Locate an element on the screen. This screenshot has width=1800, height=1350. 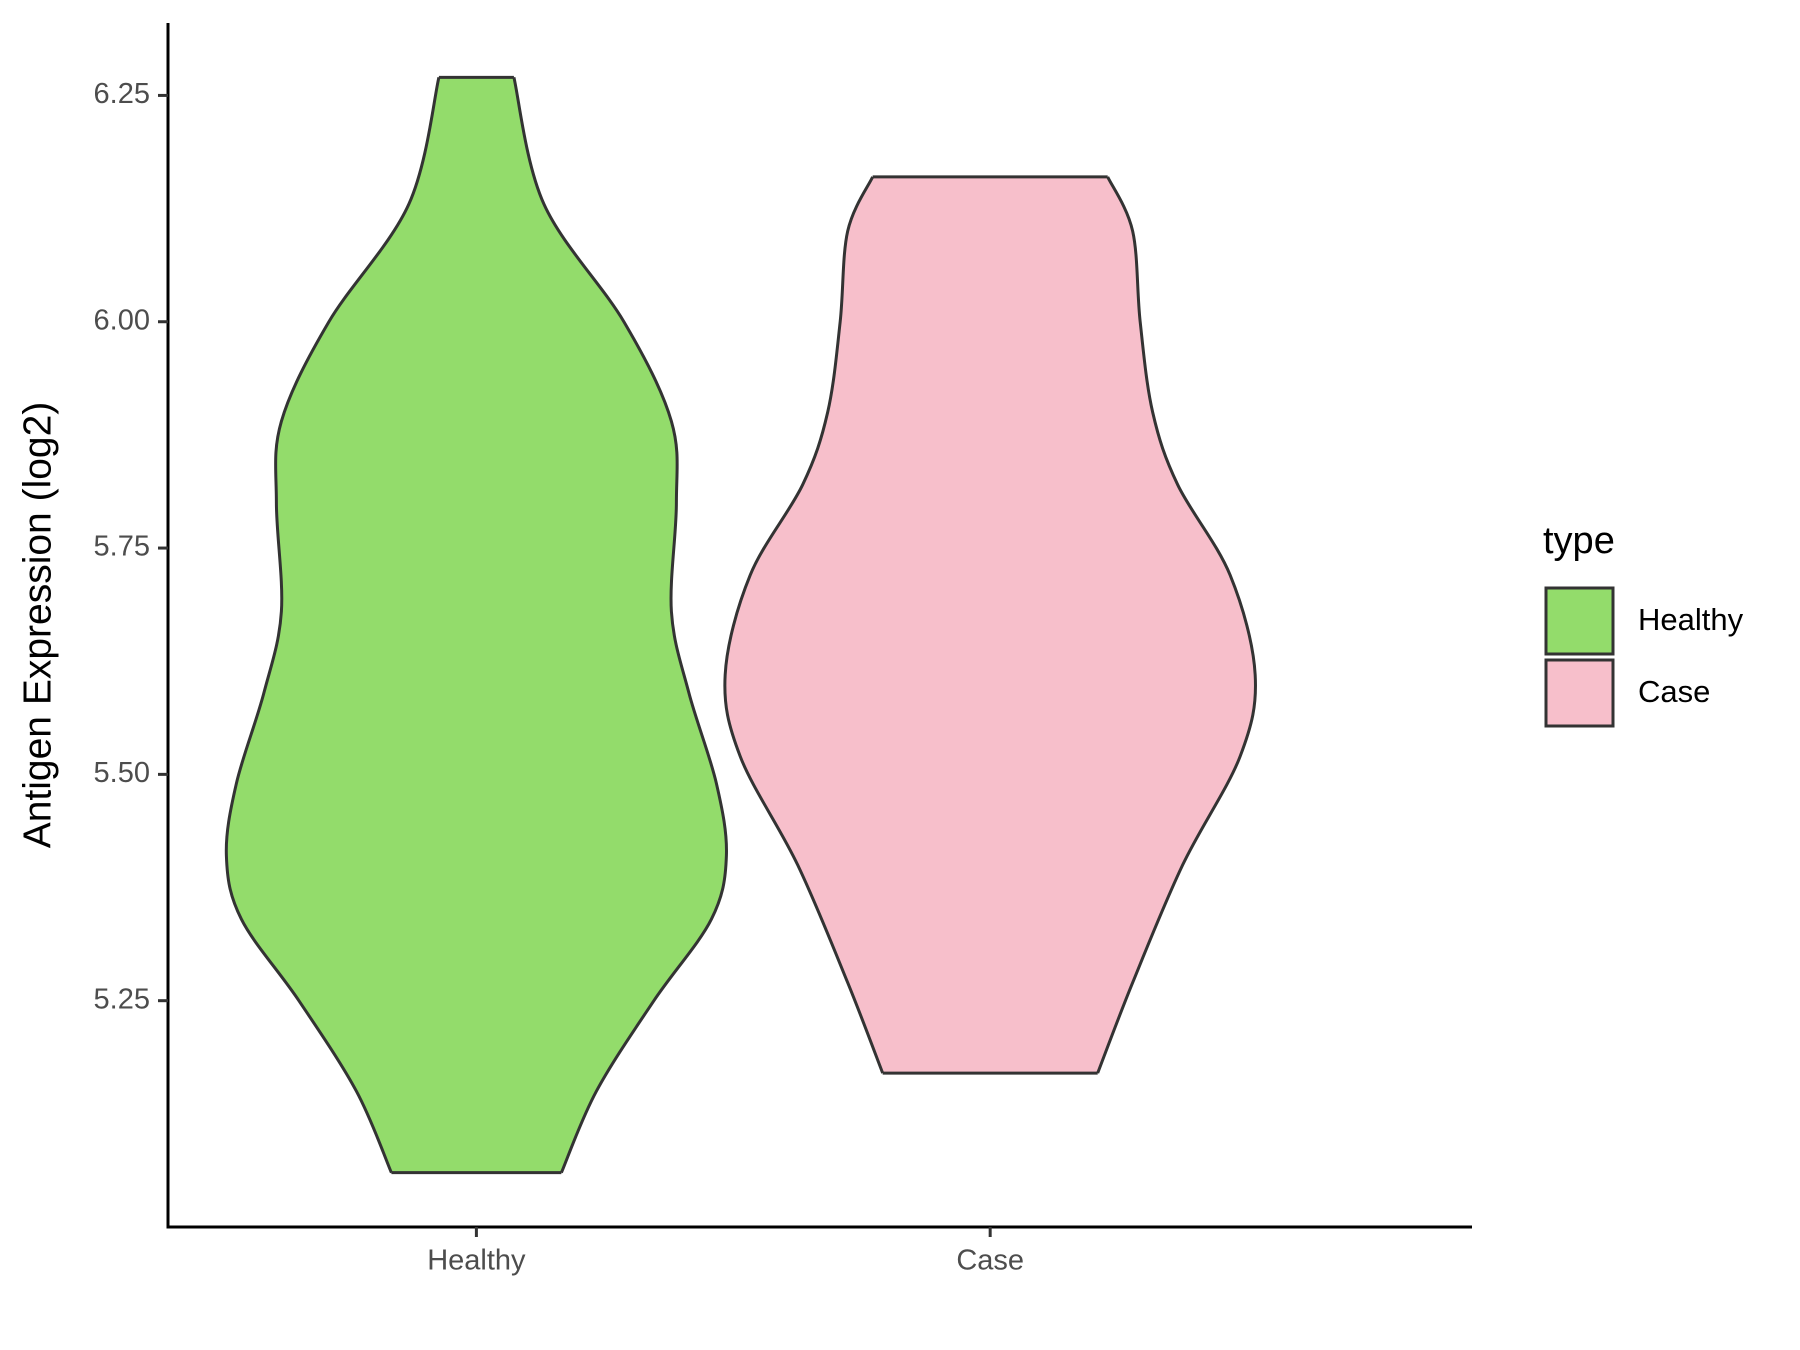
legend-label: Healthy is located at coordinates (1691, 619).